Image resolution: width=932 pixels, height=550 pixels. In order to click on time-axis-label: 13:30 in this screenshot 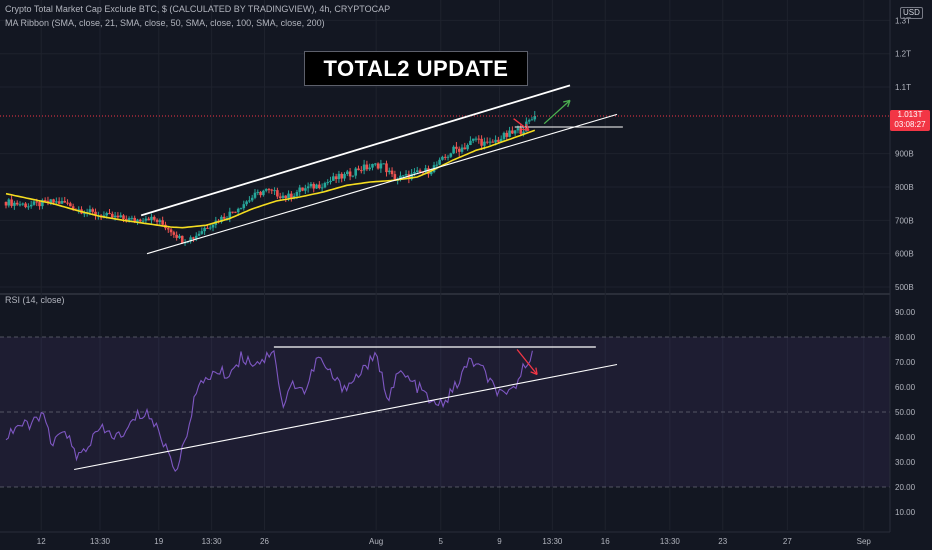, I will do `click(212, 541)`.